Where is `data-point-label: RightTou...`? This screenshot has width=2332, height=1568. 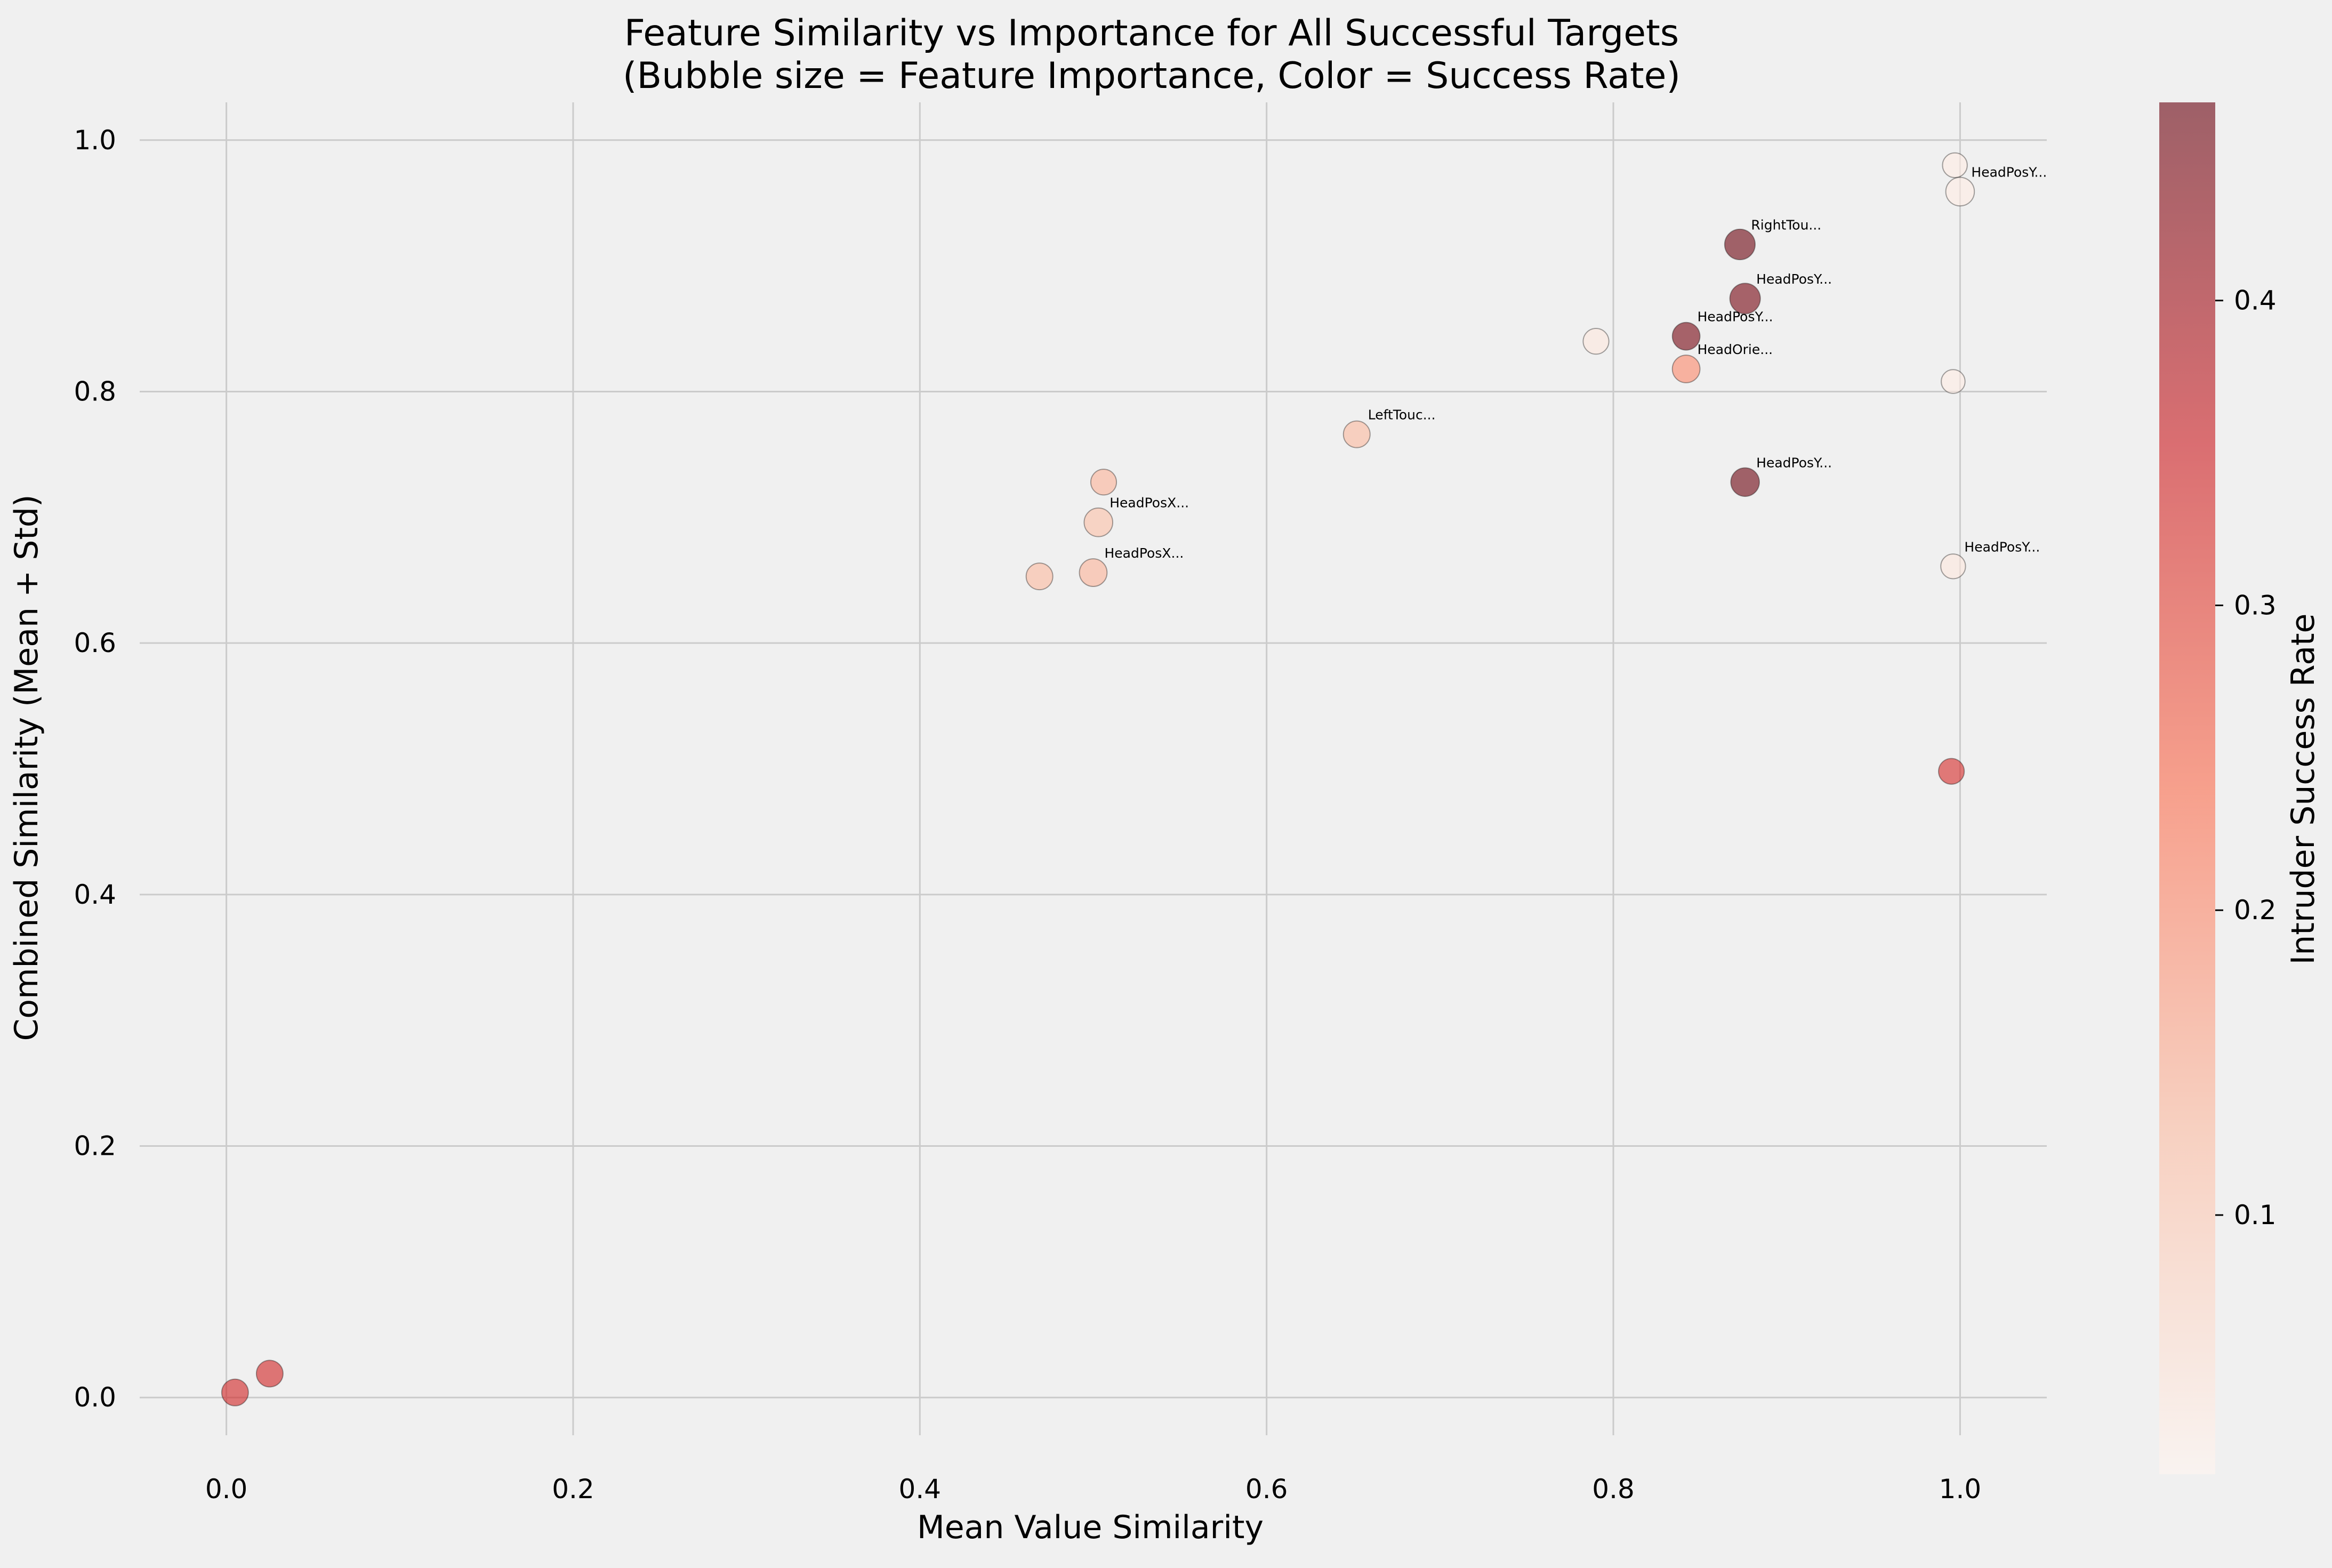 data-point-label: RightTou... is located at coordinates (1786, 225).